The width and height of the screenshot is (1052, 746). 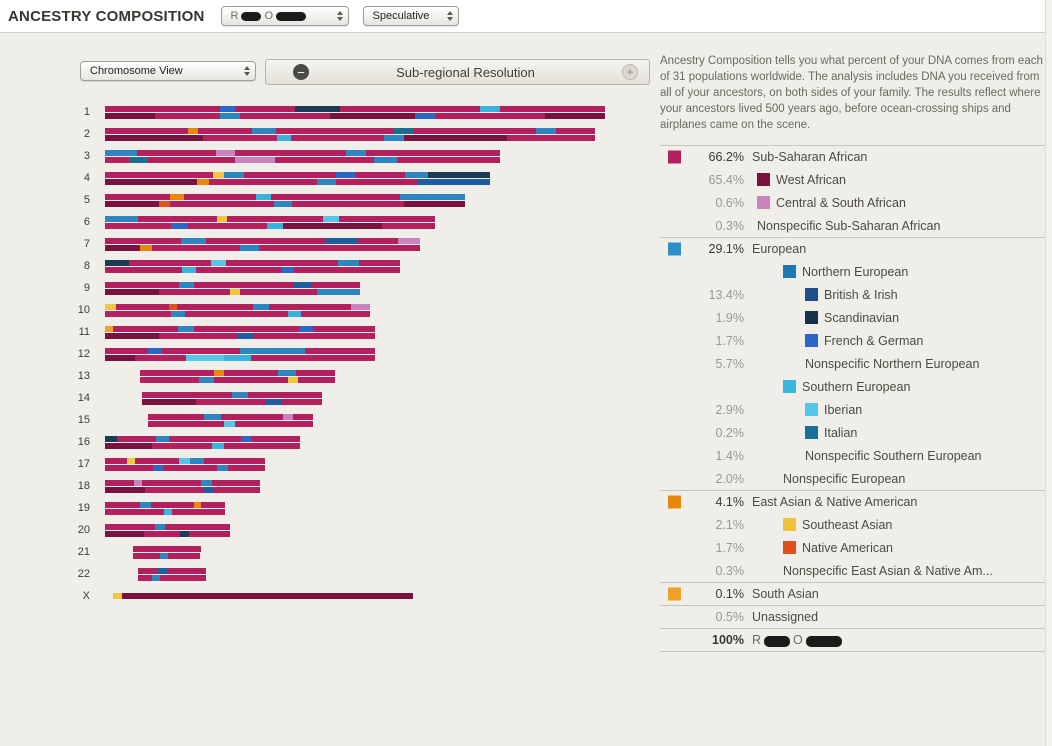 I want to click on legend-row: 2.9% Iberian, so click(x=853, y=409).